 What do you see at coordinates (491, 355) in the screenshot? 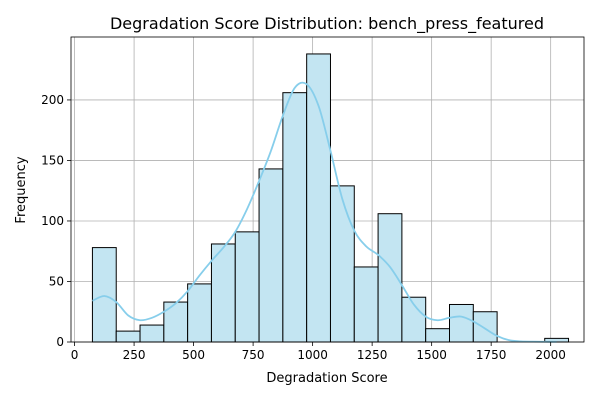
I see `x-tick-label: 1750` at bounding box center [491, 355].